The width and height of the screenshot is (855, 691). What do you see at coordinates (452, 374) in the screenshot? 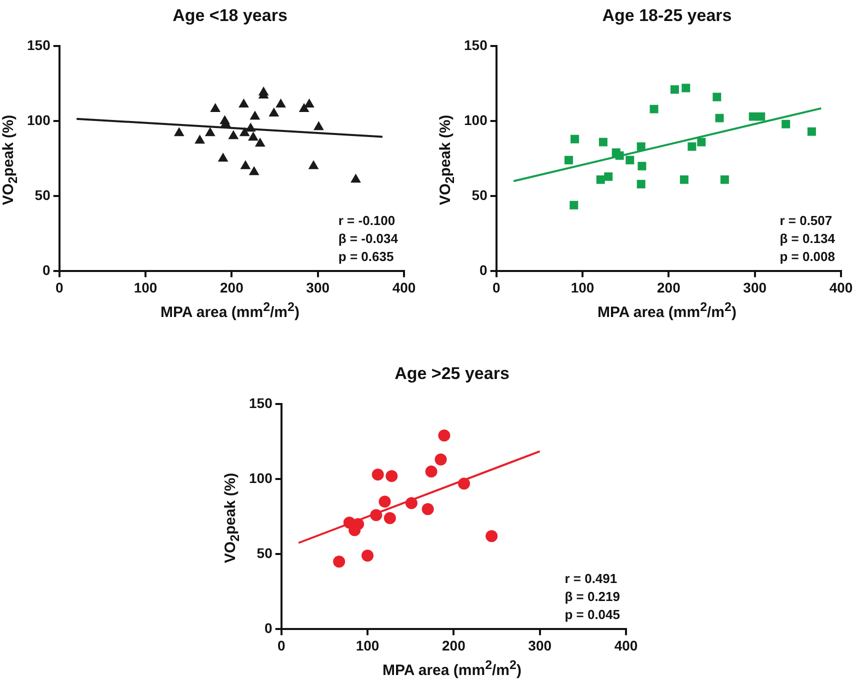
I see `chart-title: Age >25 years` at bounding box center [452, 374].